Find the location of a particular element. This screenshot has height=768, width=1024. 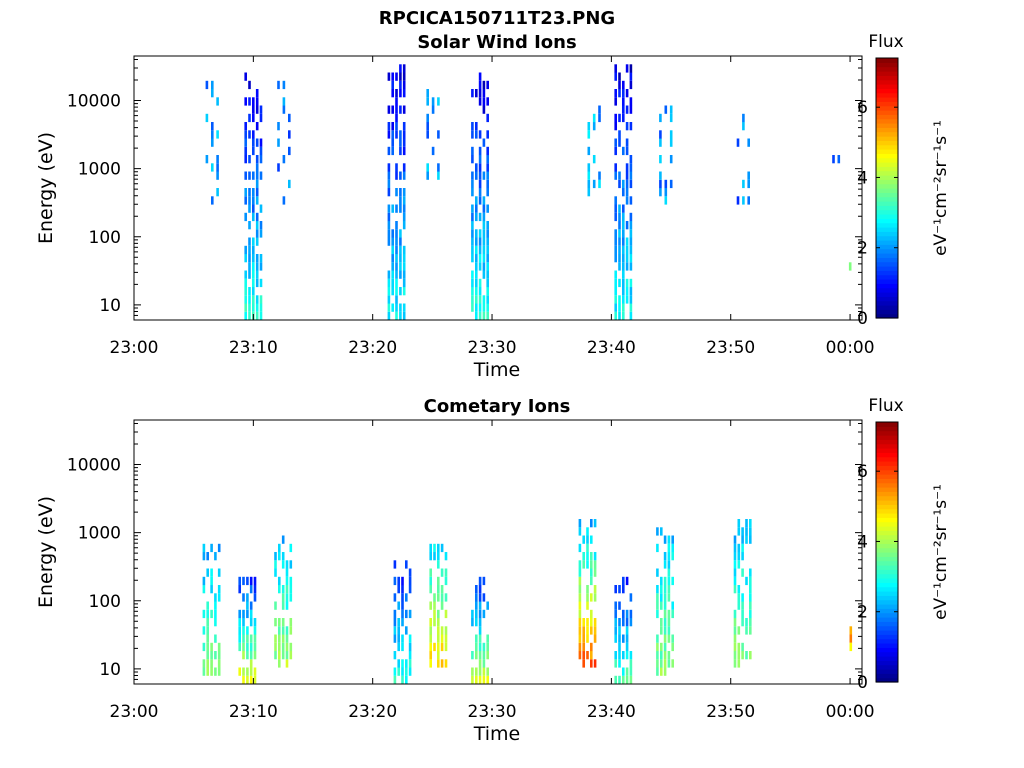

y-tick-label: 100 is located at coordinates (105, 602).